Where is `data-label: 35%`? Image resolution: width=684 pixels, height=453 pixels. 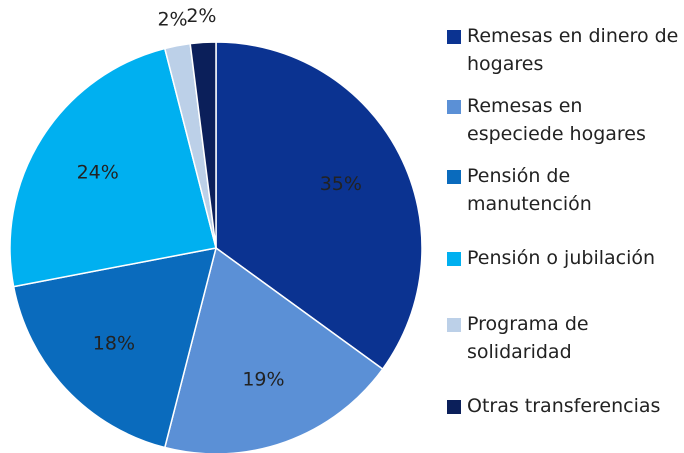
data-label: 35% is located at coordinates (341, 184).